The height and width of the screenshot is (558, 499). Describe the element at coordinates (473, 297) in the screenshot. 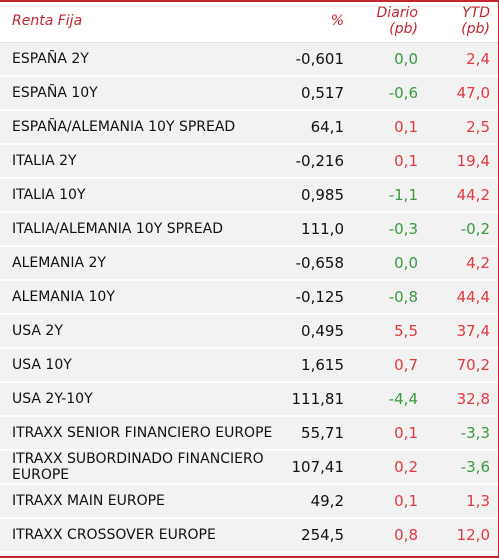

I see `row-ytd: 44,4` at that location.